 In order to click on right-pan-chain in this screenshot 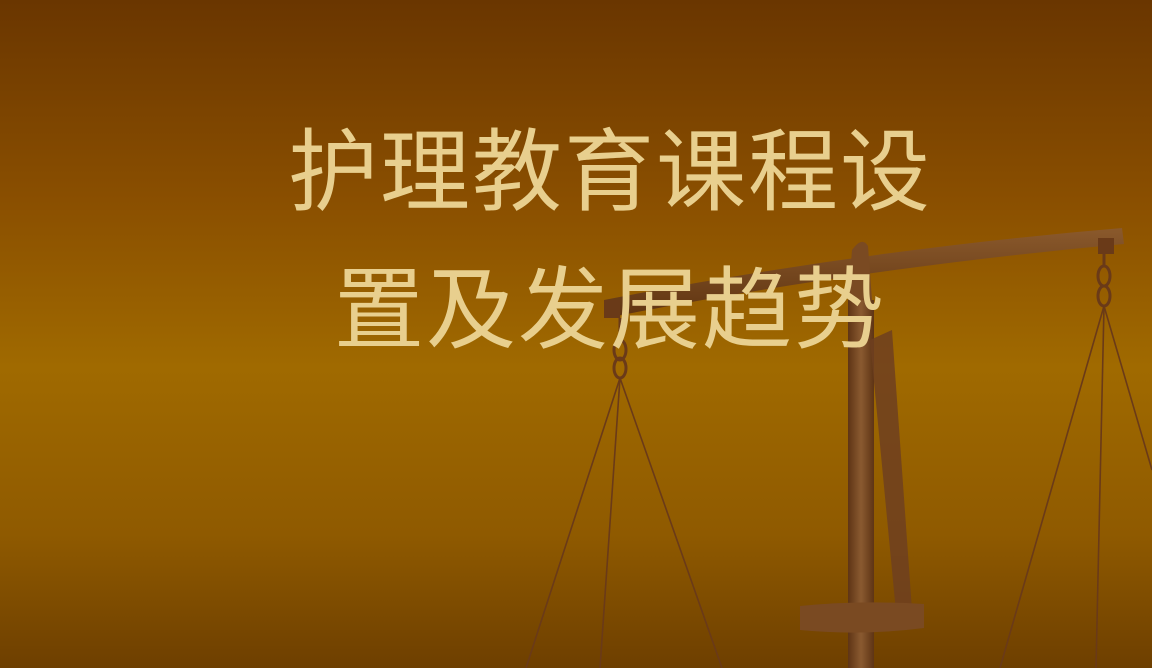, I will do `click(1104, 280)`.